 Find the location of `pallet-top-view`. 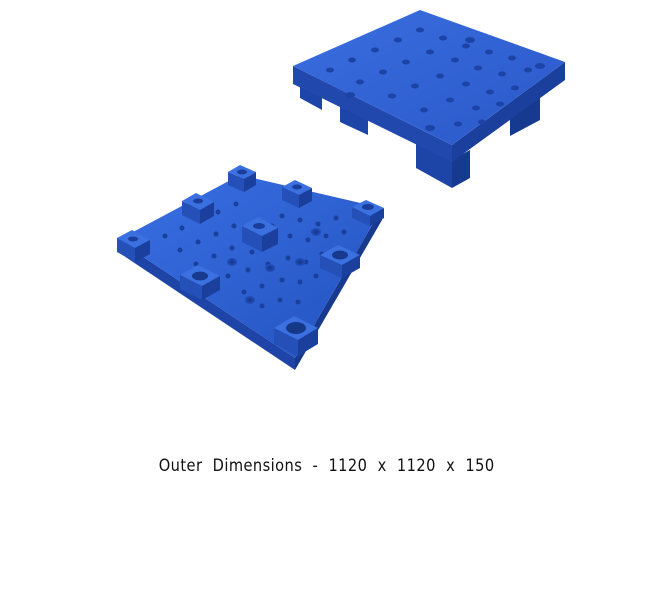

pallet-top-view is located at coordinates (429, 99).